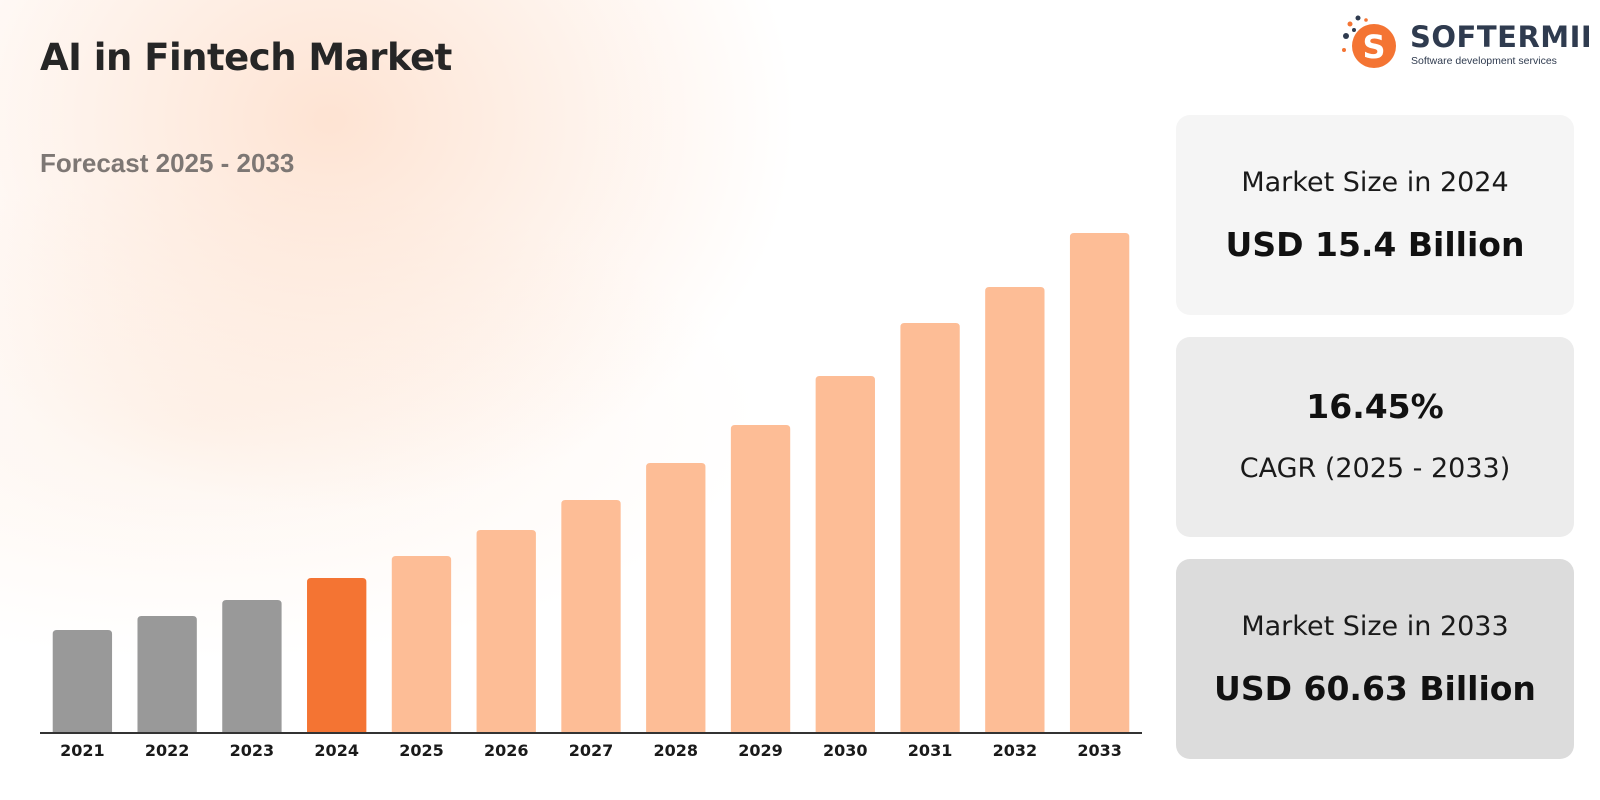  I want to click on stat-label-size-2033: Market Size in 2033, so click(1375, 626).